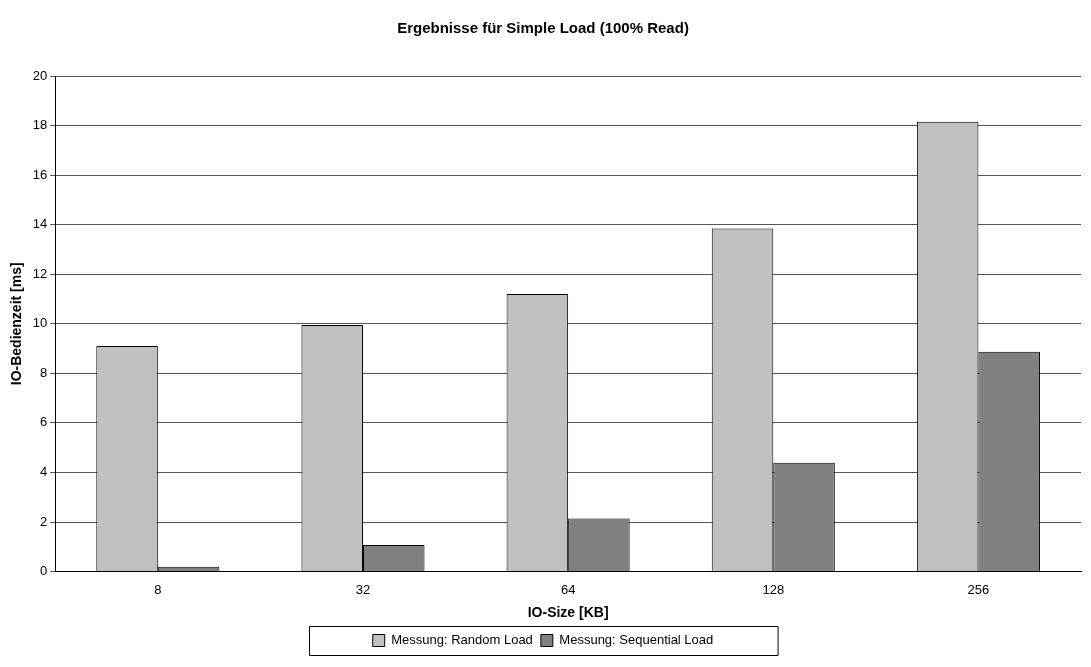  I want to click on y-tick-label: 8, so click(44, 372).